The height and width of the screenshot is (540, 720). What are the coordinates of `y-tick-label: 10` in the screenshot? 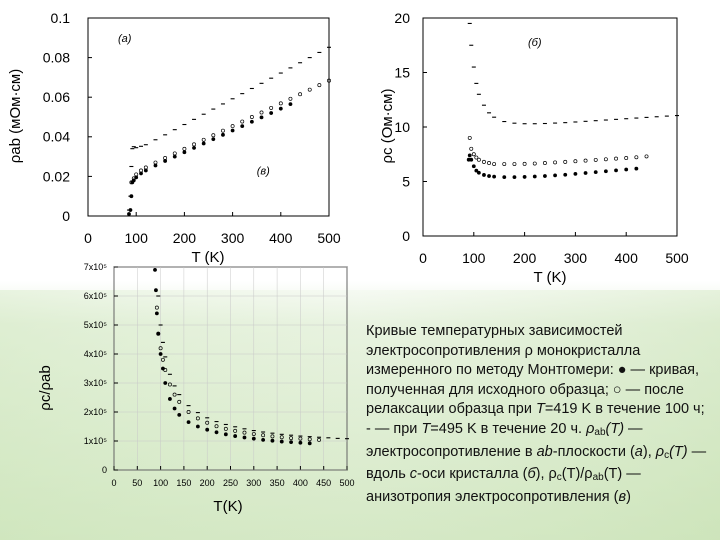 It's located at (402, 127).